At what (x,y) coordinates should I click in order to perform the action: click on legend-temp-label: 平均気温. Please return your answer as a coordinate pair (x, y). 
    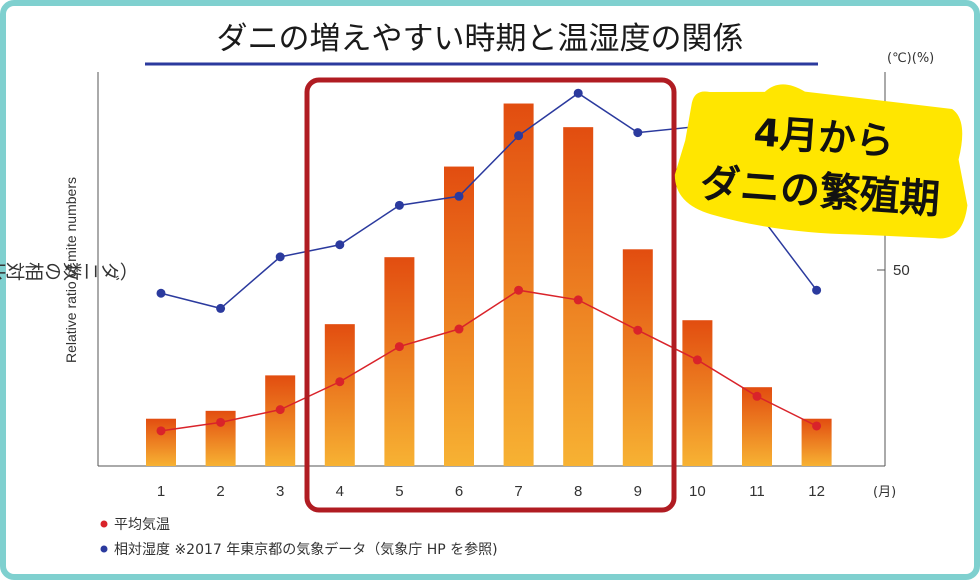
    Looking at the image, I should click on (142, 525).